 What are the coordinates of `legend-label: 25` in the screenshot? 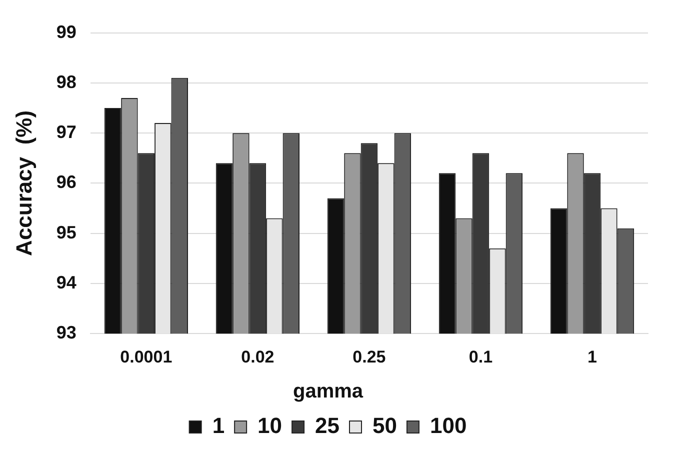 It's located at (327, 425).